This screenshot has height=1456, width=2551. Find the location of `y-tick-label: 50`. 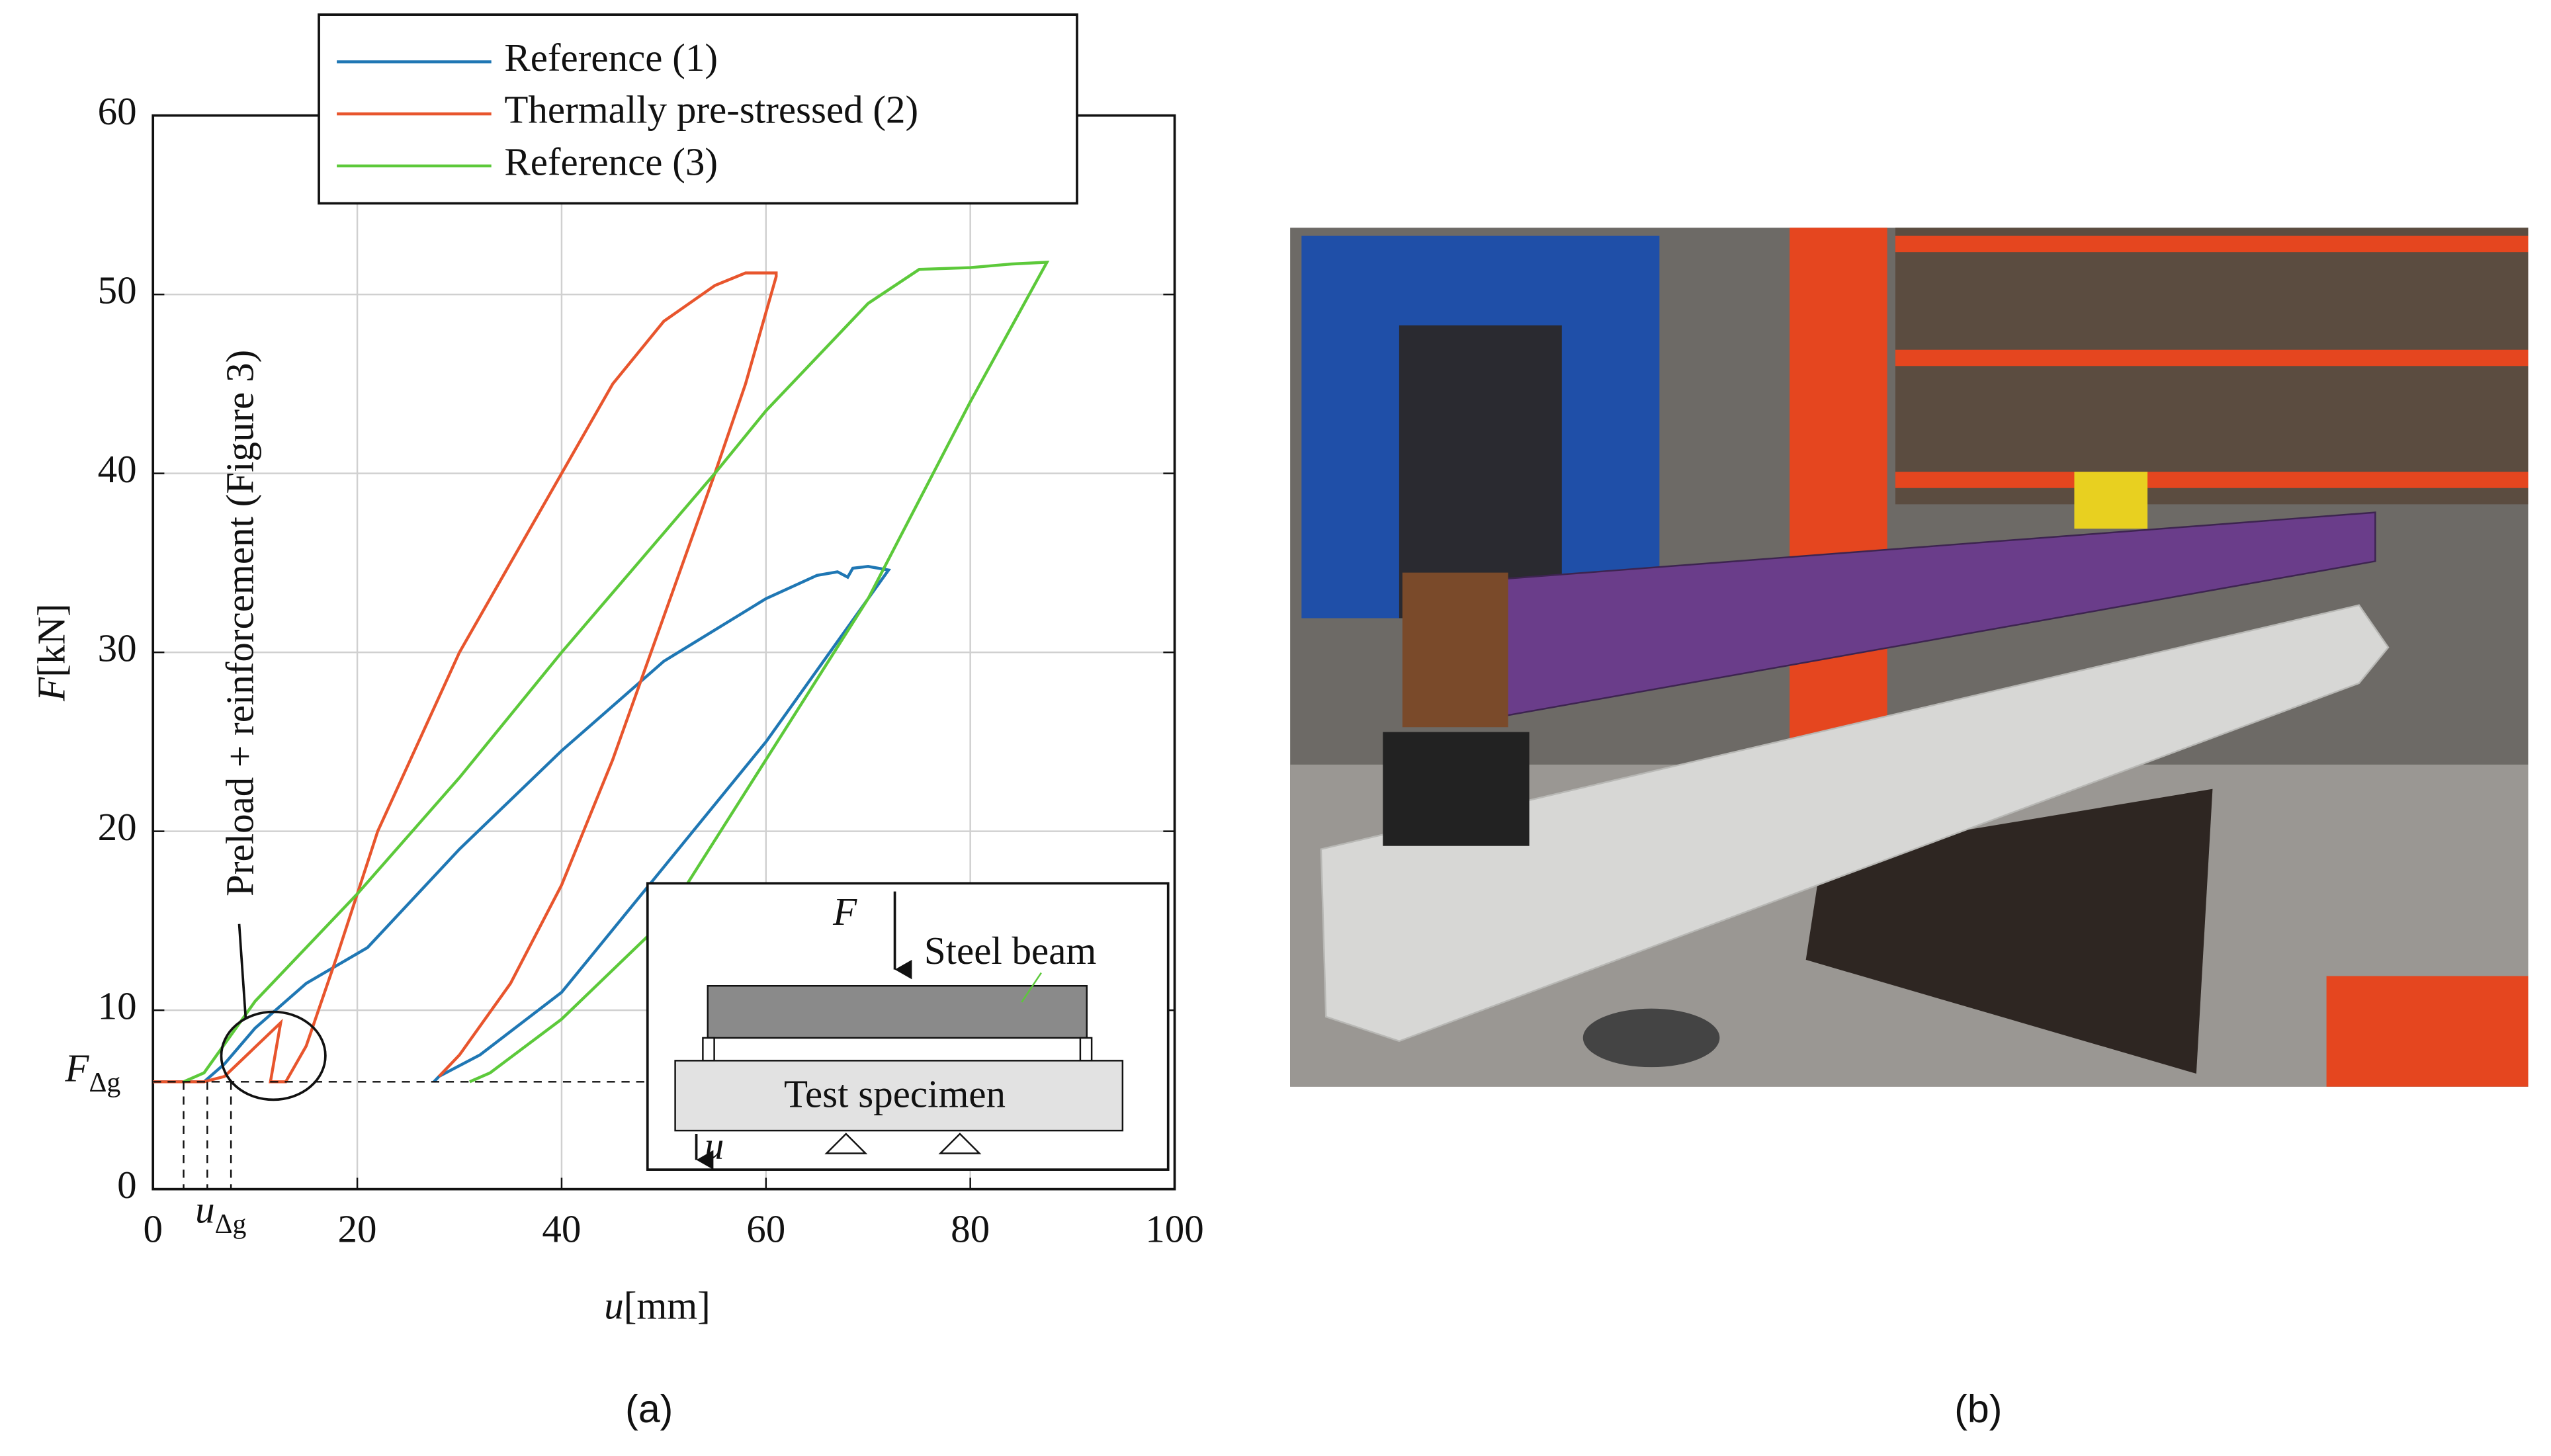

y-tick-label: 50 is located at coordinates (117, 290).